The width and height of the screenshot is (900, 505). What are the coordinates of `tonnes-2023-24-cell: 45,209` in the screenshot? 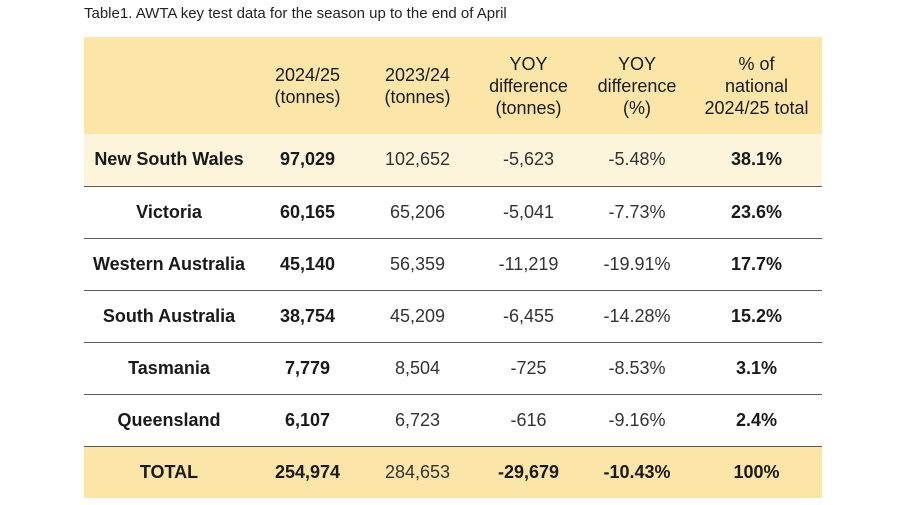 It's located at (417, 316).